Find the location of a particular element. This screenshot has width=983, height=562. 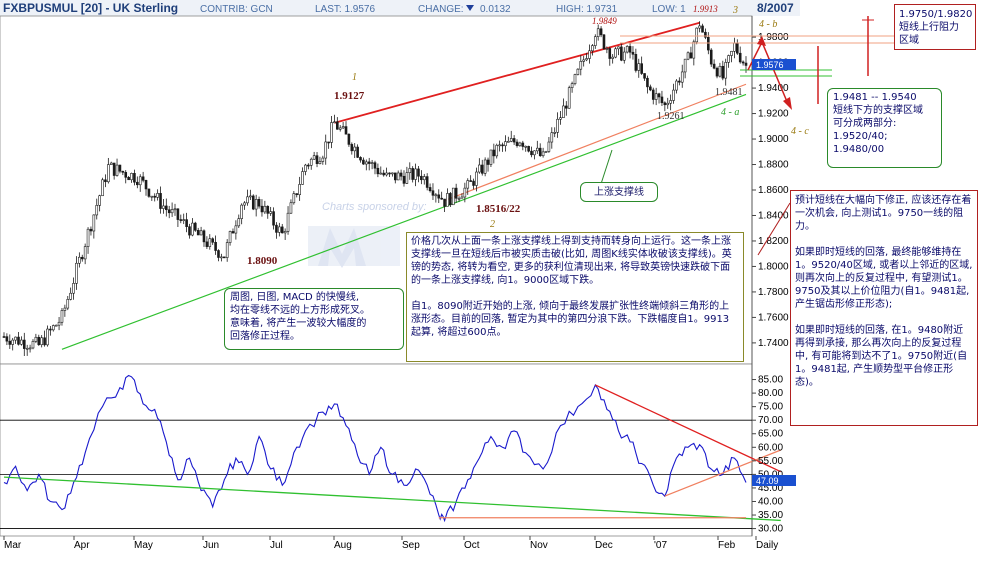

header-date: 8/2007 is located at coordinates (775, 8).